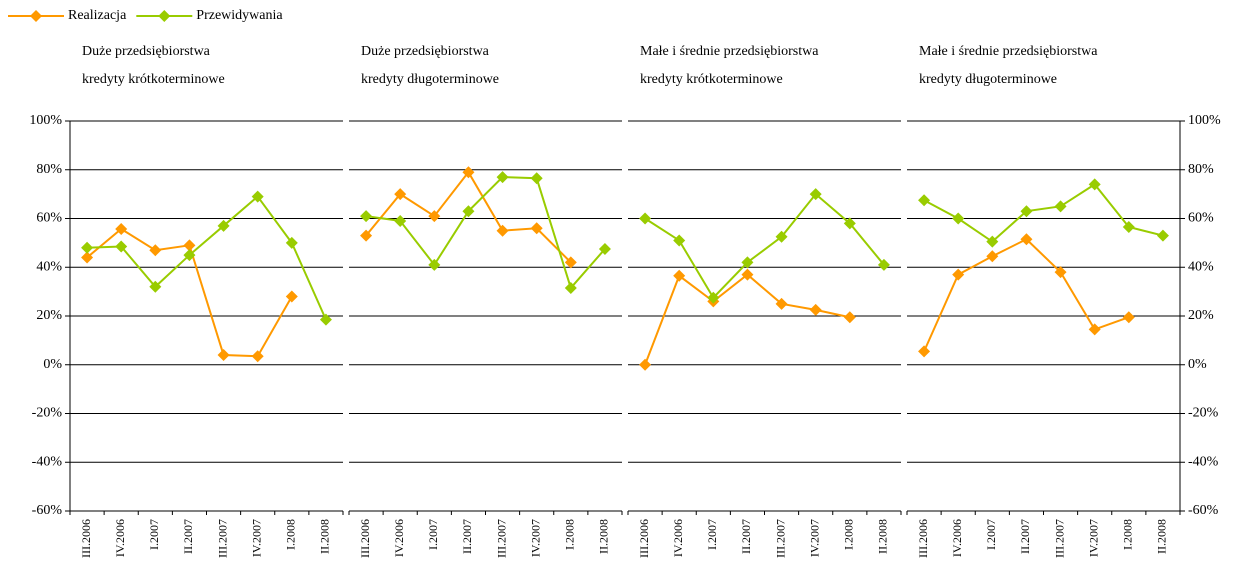 Image resolution: width=1240 pixels, height=570 pixels. What do you see at coordinates (49, 266) in the screenshot?
I see `y-tick-label: 40%` at bounding box center [49, 266].